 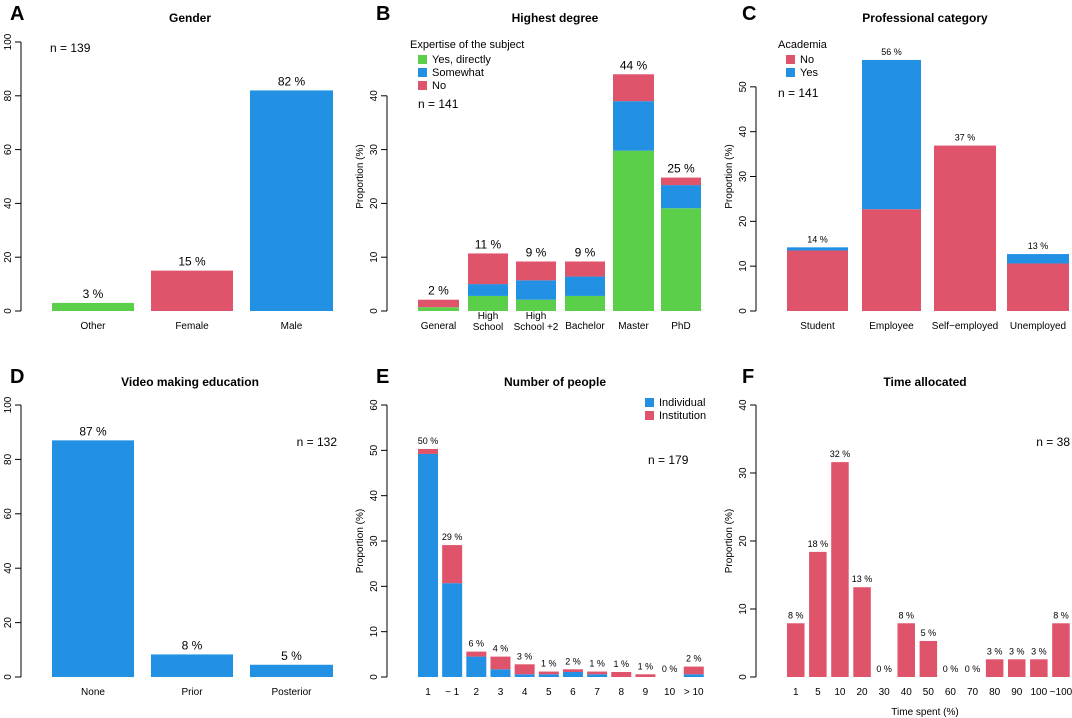 I want to click on bar-e-2-individual, so click(x=476, y=666).